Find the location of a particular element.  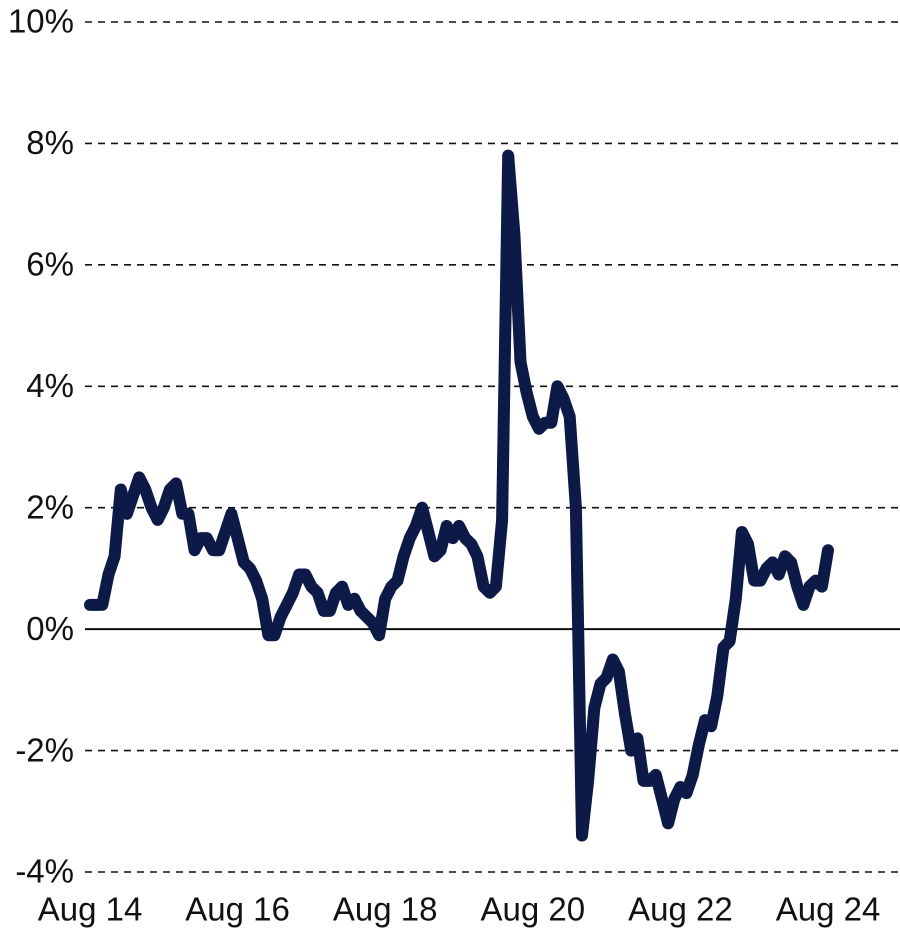

x-tick-label: Aug 14 is located at coordinates (90, 909).